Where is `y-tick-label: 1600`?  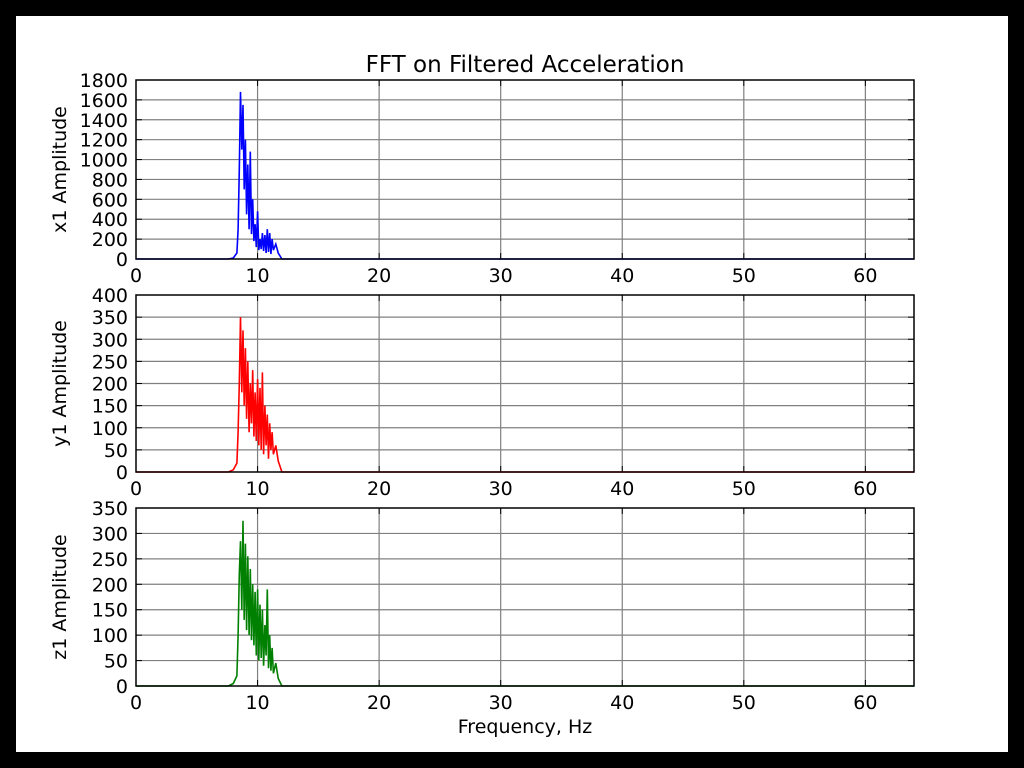 y-tick-label: 1600 is located at coordinates (104, 101).